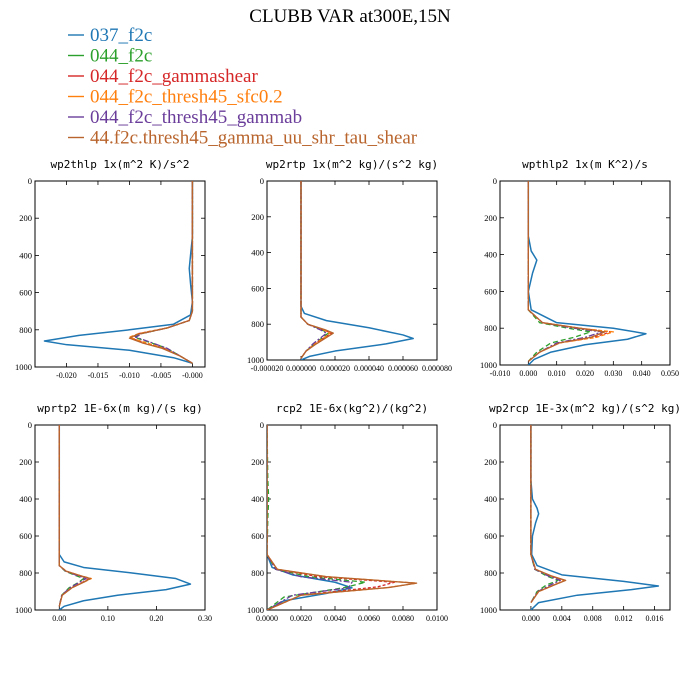 This screenshot has height=700, width=700. I want to click on legend-item: 044_f2c_thresh45_sfc0.2, so click(175, 97).